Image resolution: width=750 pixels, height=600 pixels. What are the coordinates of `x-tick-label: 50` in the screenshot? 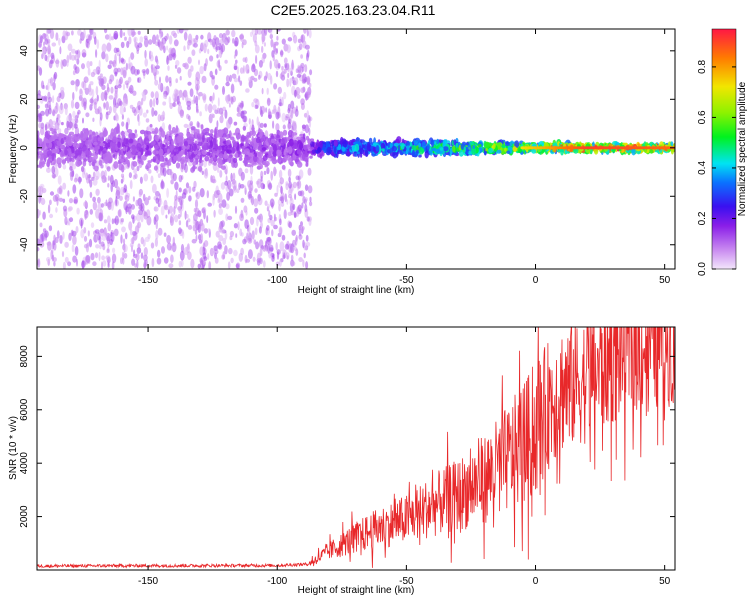 It's located at (665, 280).